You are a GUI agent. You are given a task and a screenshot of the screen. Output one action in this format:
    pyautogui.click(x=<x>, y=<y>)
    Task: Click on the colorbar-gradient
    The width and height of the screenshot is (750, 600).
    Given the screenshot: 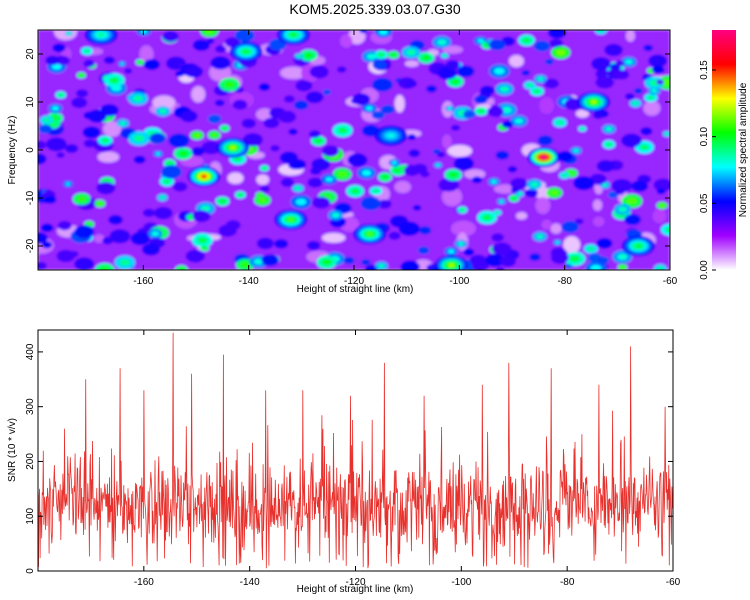 What is the action you would take?
    pyautogui.click(x=724, y=150)
    